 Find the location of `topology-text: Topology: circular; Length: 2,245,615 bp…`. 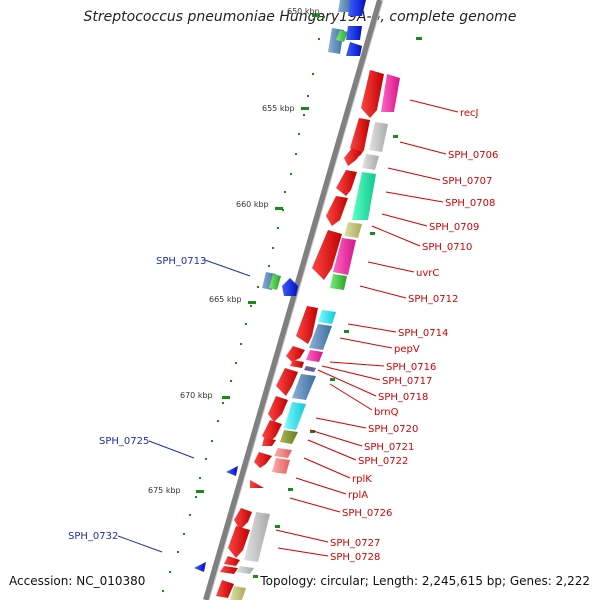

topology-text: Topology: circular; Length: 2,245,615 bp… is located at coordinates (425, 581).